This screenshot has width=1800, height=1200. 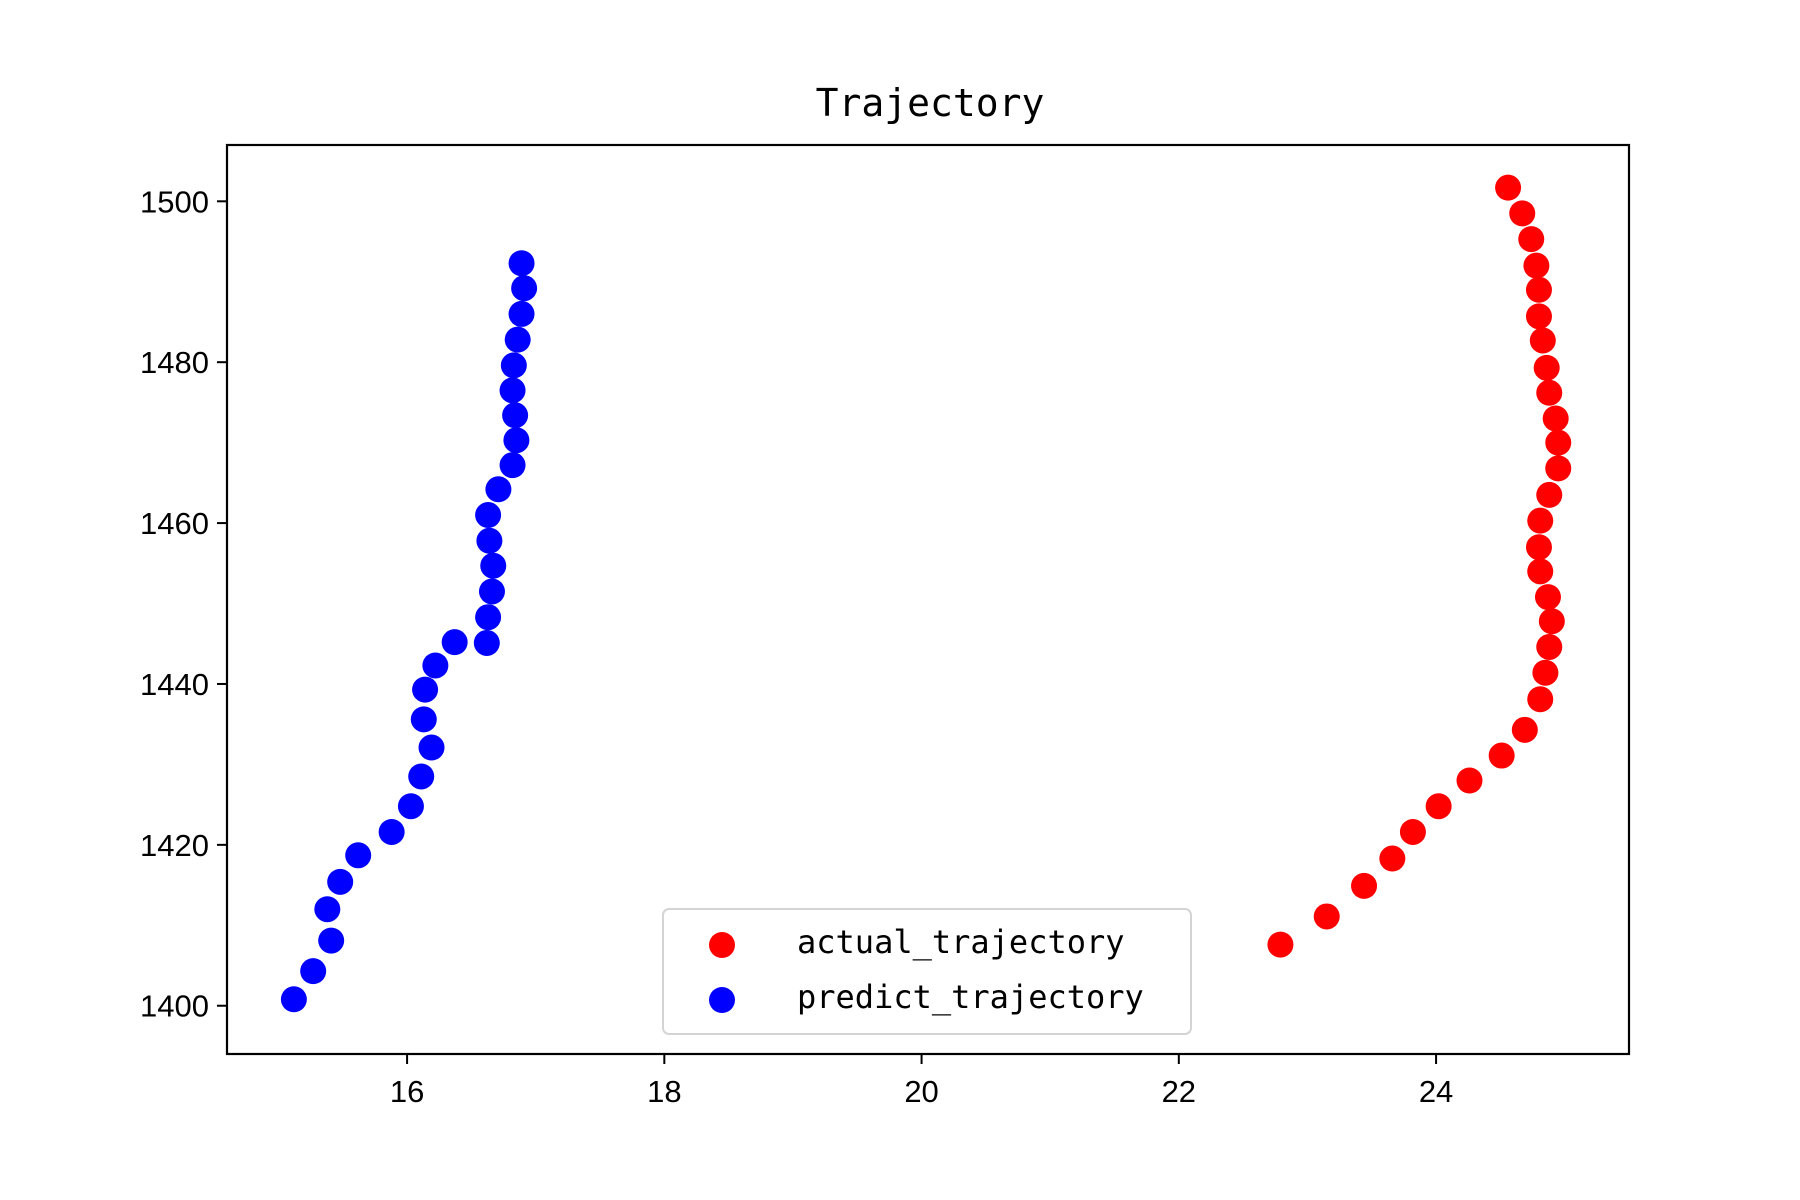 What do you see at coordinates (174, 201) in the screenshot?
I see `y-tick-label: 1500` at bounding box center [174, 201].